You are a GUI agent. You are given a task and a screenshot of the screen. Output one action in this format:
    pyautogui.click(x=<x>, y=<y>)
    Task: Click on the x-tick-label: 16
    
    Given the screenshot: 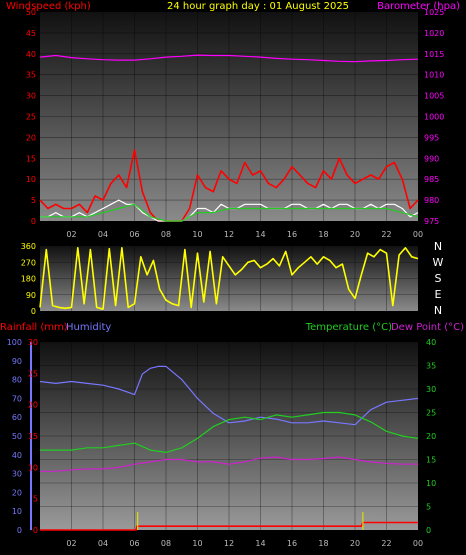 What is the action you would take?
    pyautogui.click(x=292, y=234)
    